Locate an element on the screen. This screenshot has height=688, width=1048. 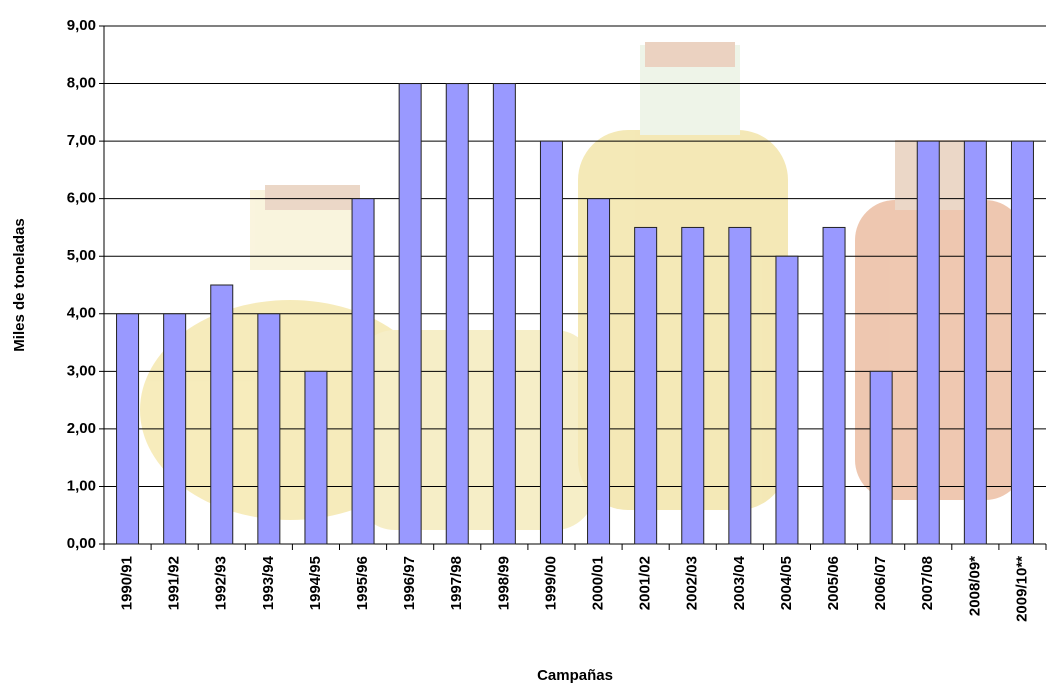
x-tick-label: 1996/97 is located at coordinates (409, 583).